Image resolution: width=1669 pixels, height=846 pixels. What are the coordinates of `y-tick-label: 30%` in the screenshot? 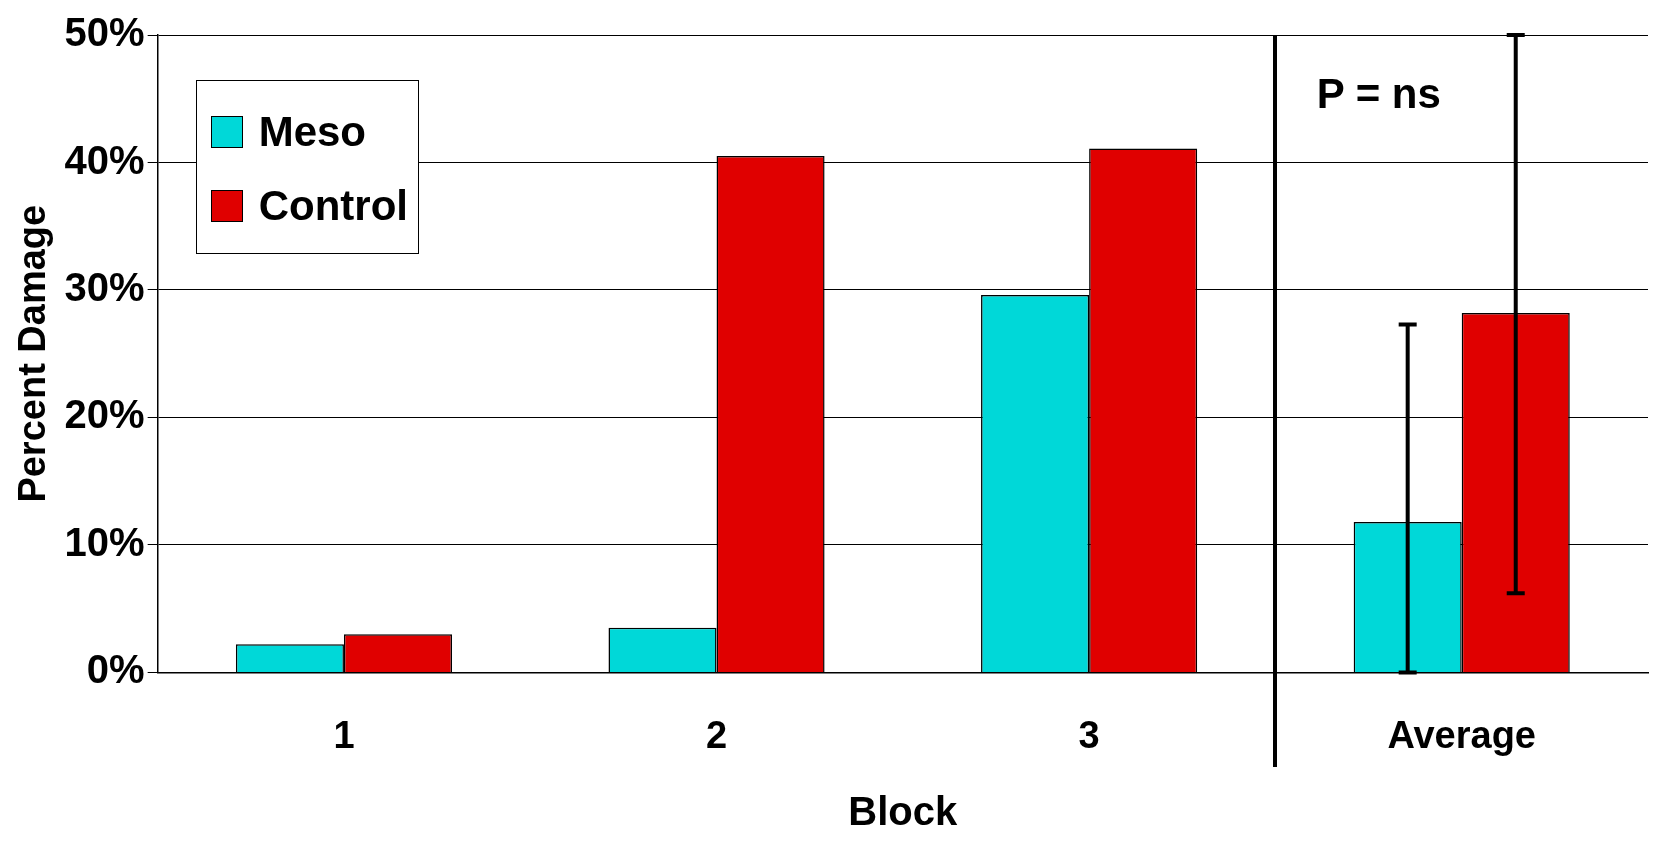 It's located at (104, 286).